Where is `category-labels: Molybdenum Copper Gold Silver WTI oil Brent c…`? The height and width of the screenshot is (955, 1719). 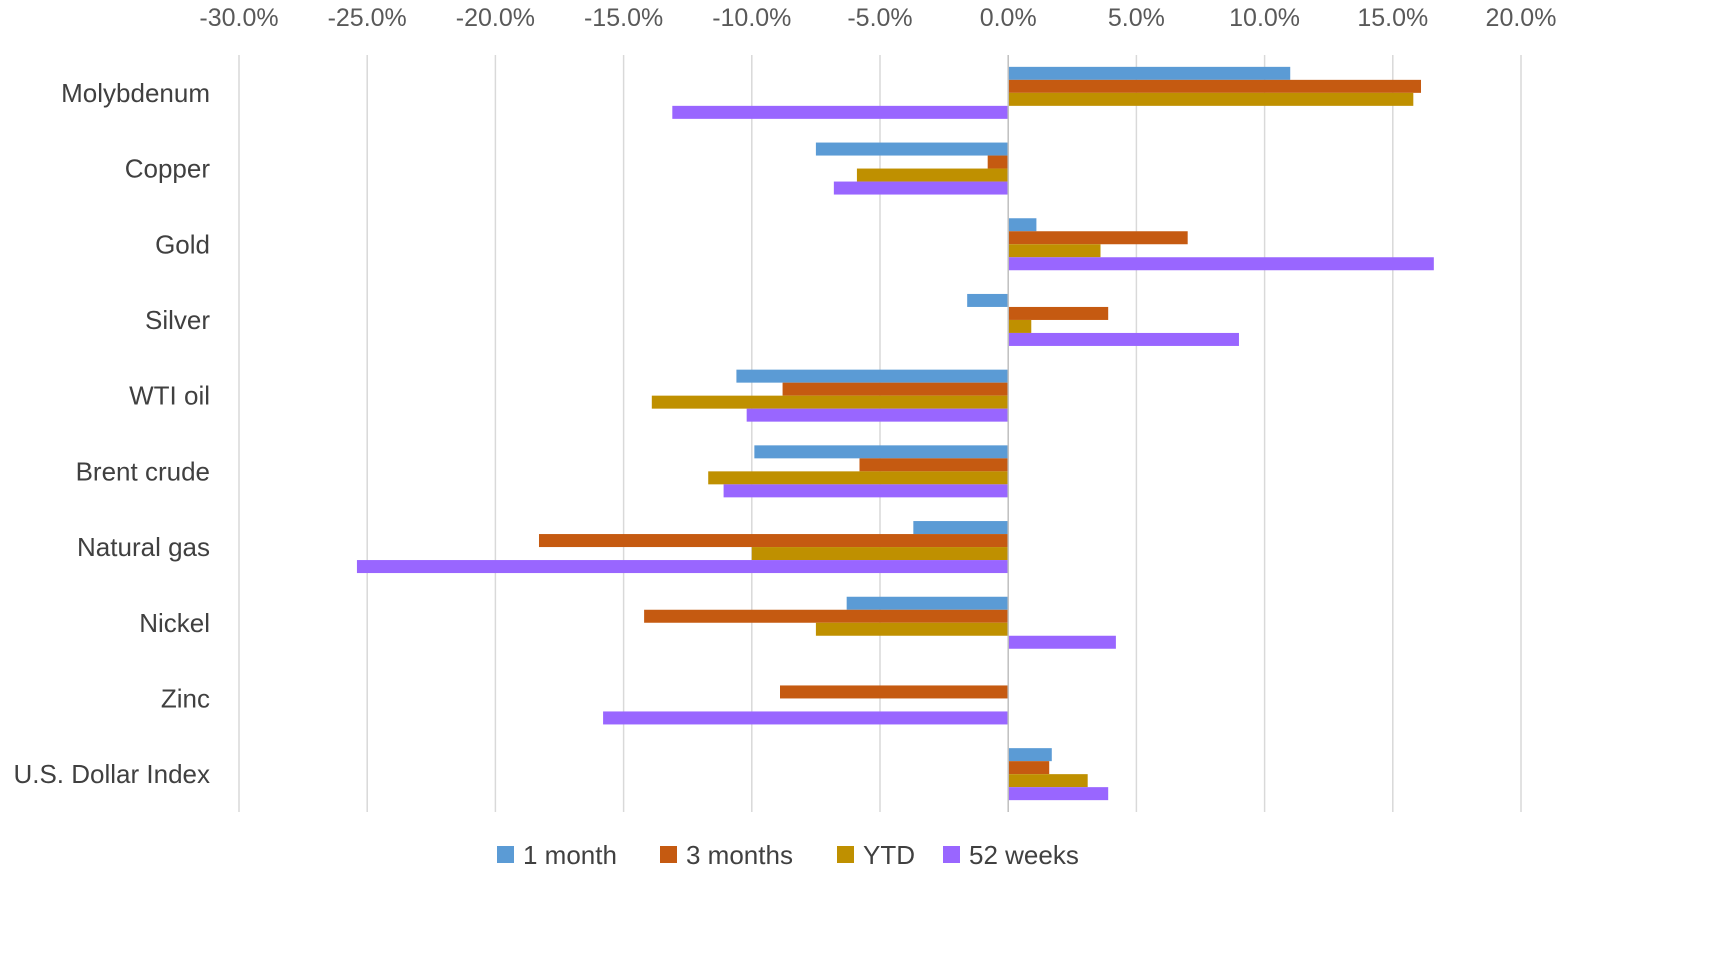
category-labels: Molybdenum Copper Gold Silver WTI oil Brent c… is located at coordinates (111, 433).